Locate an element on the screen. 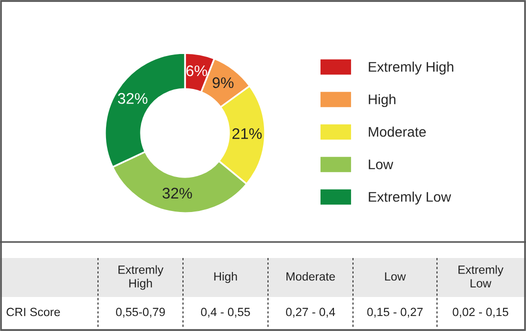 The image size is (526, 331). text: 0,55-0,79 is located at coordinates (140, 313).